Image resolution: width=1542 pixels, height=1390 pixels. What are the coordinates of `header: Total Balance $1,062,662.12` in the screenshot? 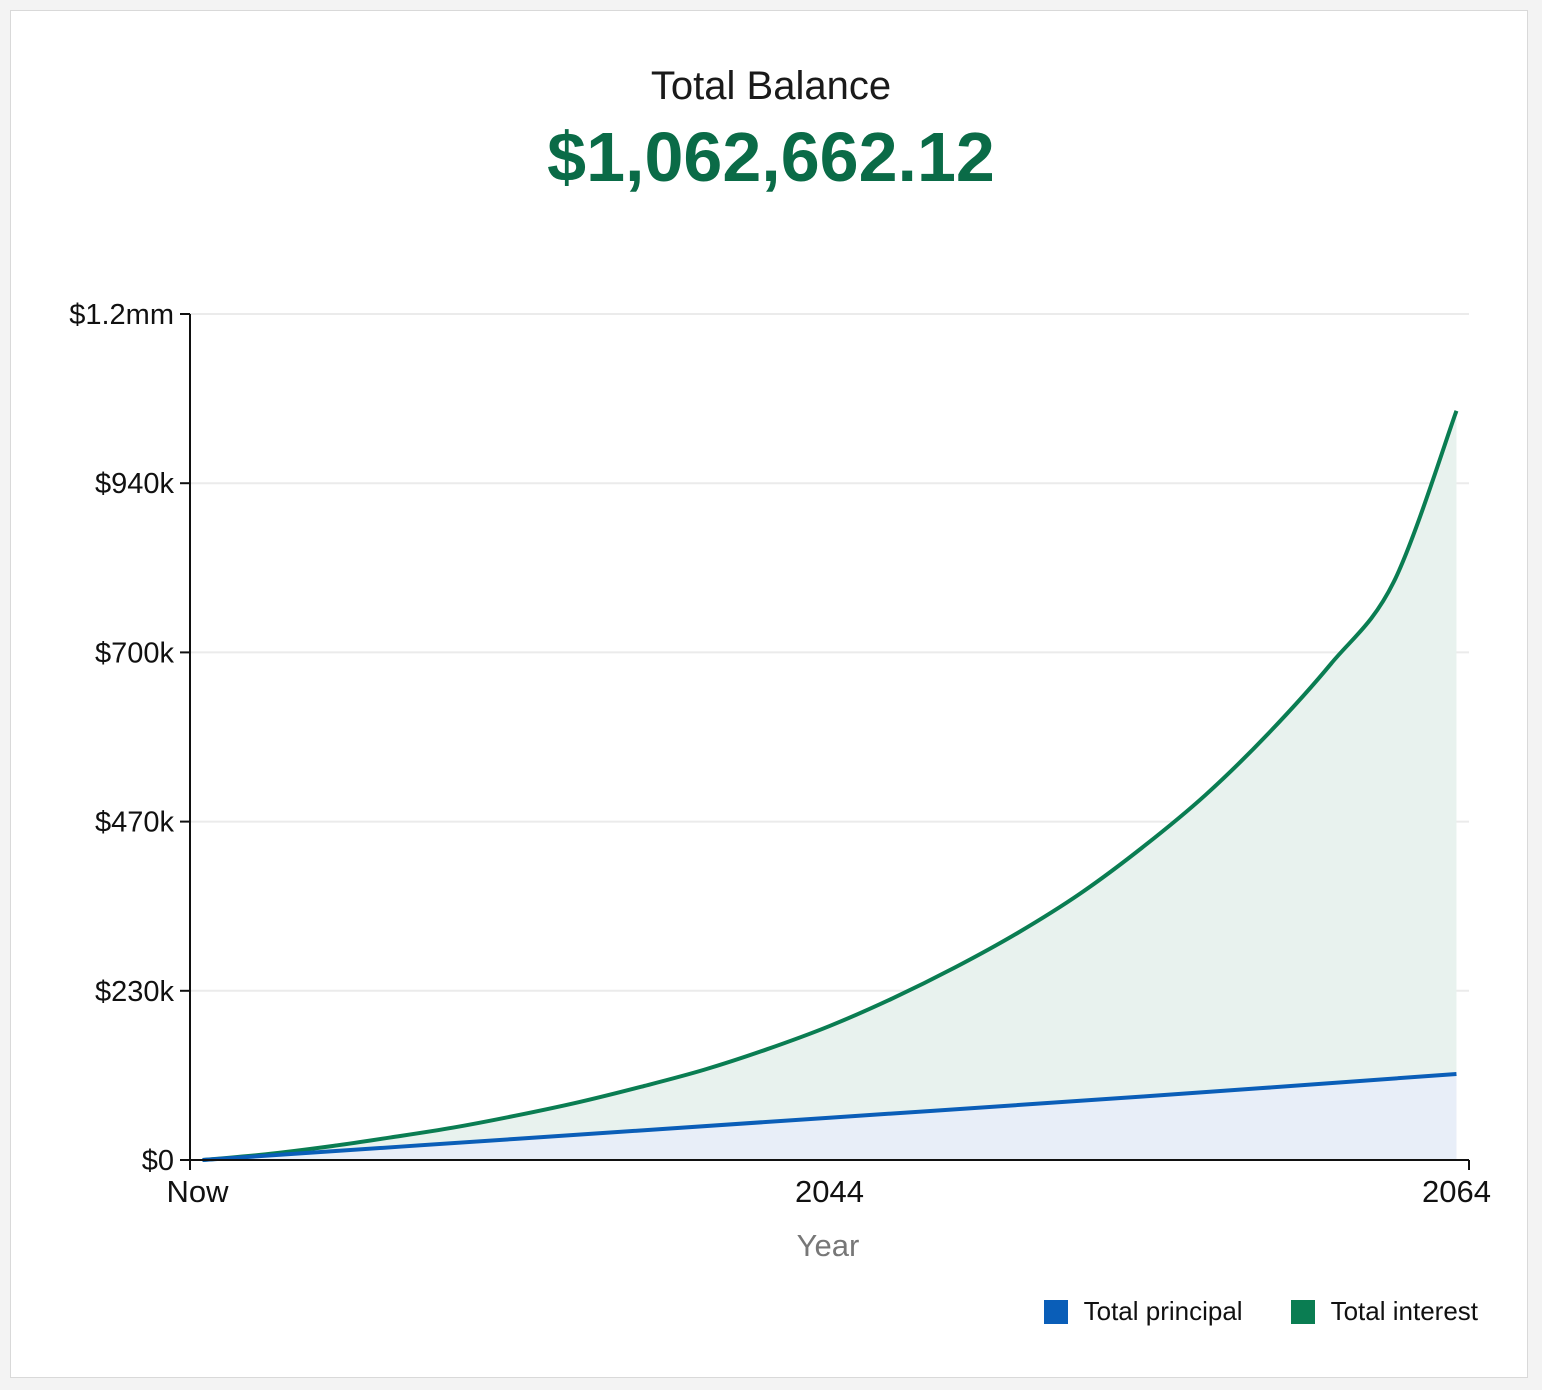 It's located at (771, 130).